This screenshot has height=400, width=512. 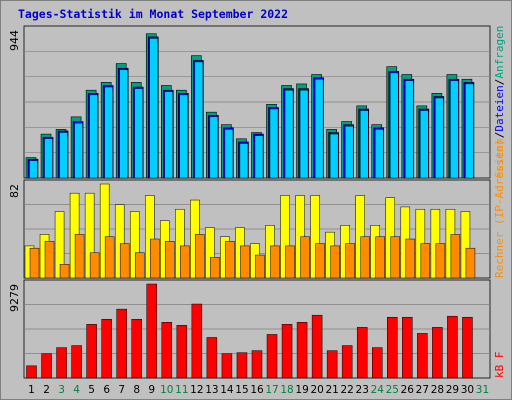 I want to click on x-tick-label: 28, so click(x=437, y=390).